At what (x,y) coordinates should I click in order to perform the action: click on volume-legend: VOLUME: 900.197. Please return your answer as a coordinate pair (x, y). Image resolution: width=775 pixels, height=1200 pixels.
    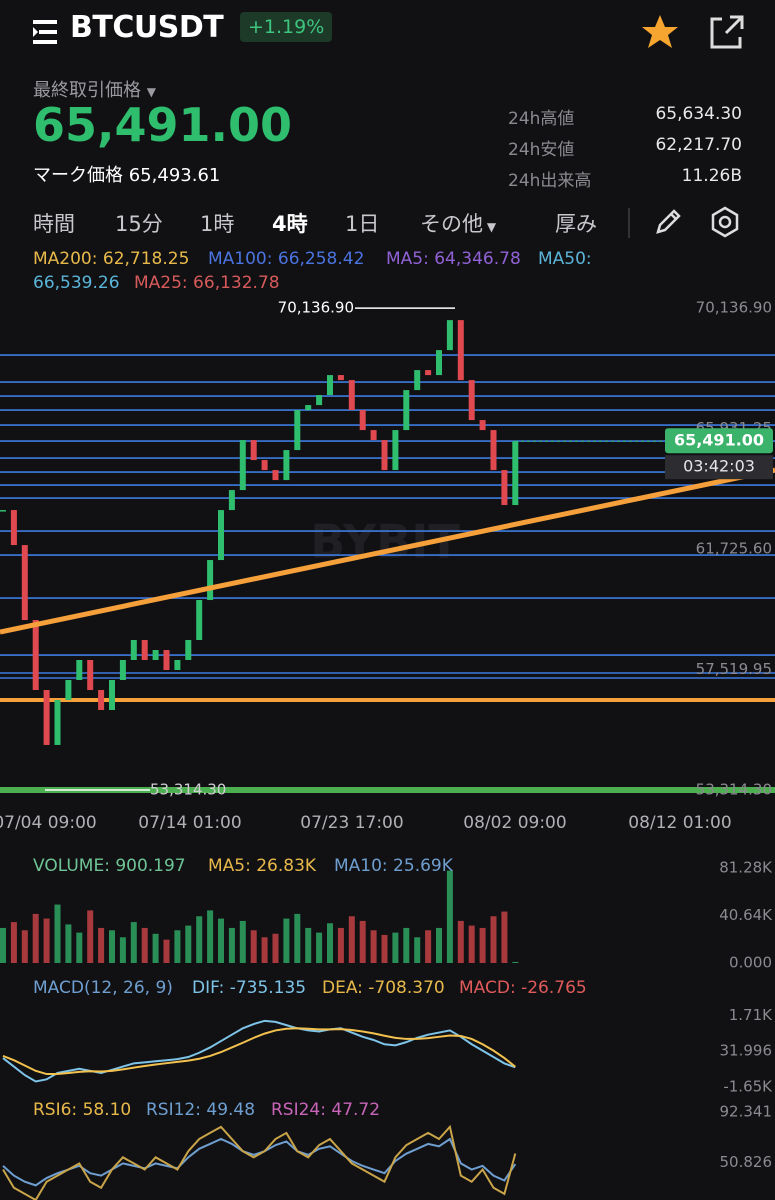
    Looking at the image, I should click on (109, 866).